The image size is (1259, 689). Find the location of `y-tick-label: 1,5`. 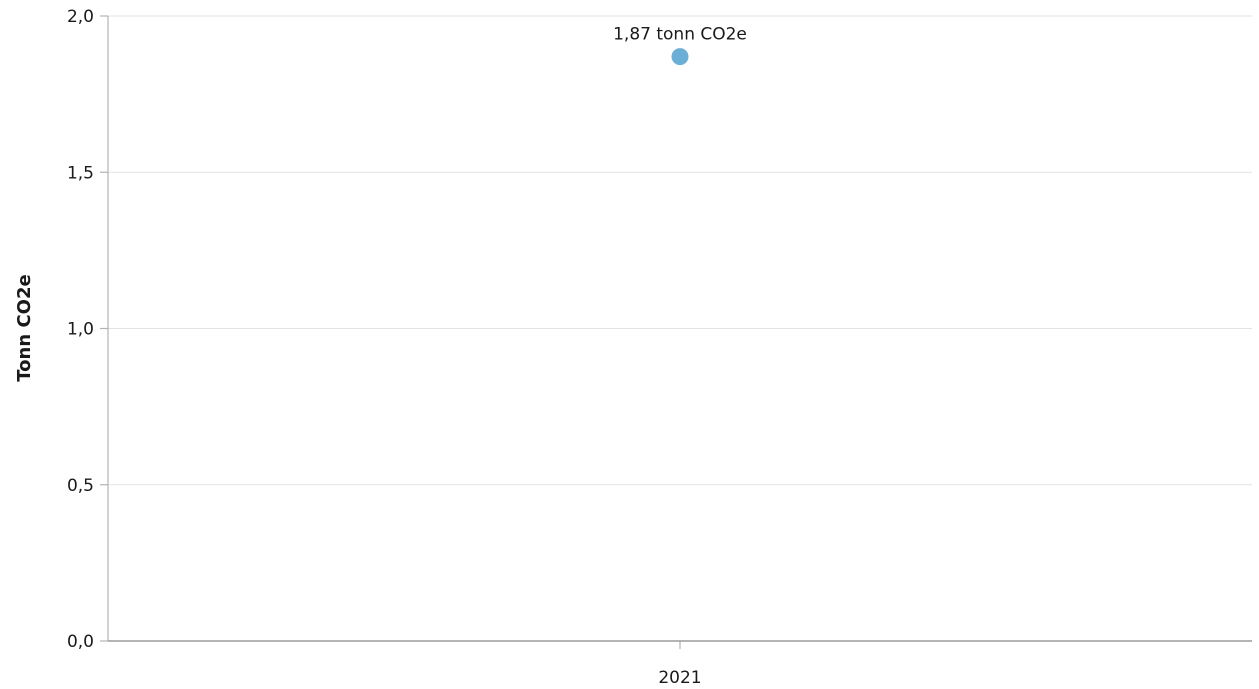

y-tick-label: 1,5 is located at coordinates (80, 173).